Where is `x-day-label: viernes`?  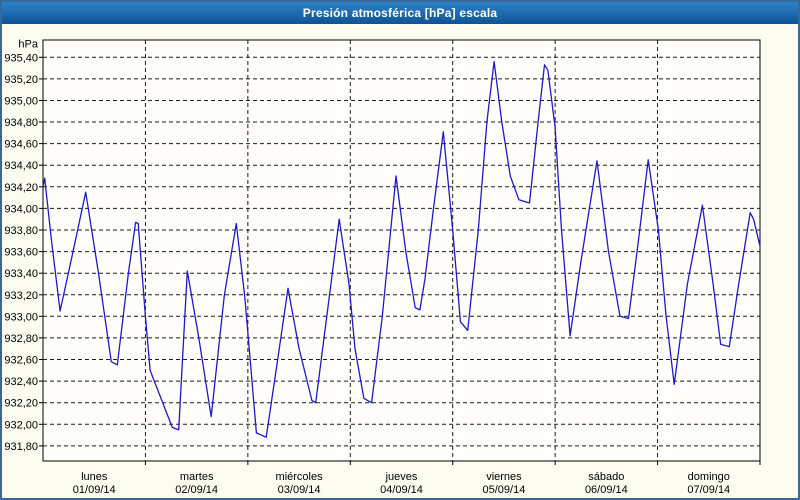 x-day-label: viernes is located at coordinates (504, 477).